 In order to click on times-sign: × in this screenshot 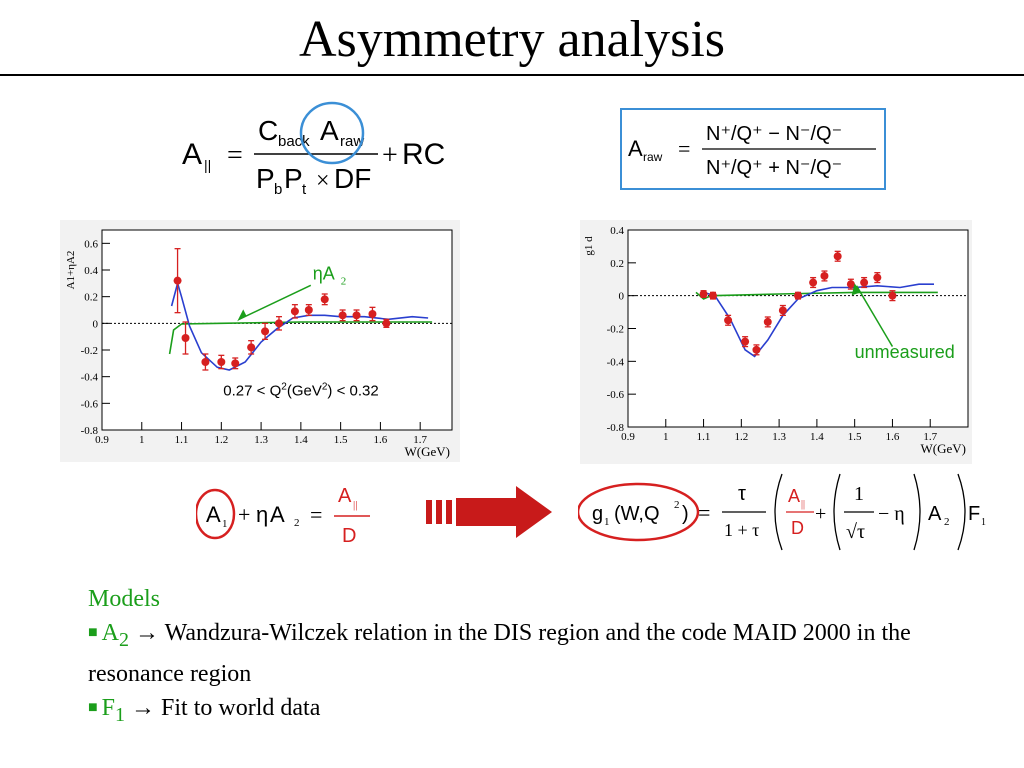, I will do `click(323, 181)`.